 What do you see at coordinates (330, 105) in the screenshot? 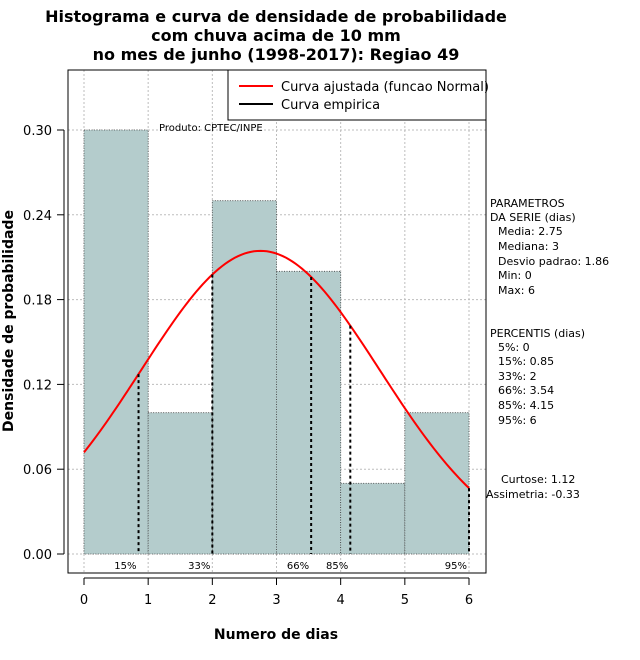
I see `legend-label-empirical: Curva empirica` at bounding box center [330, 105].